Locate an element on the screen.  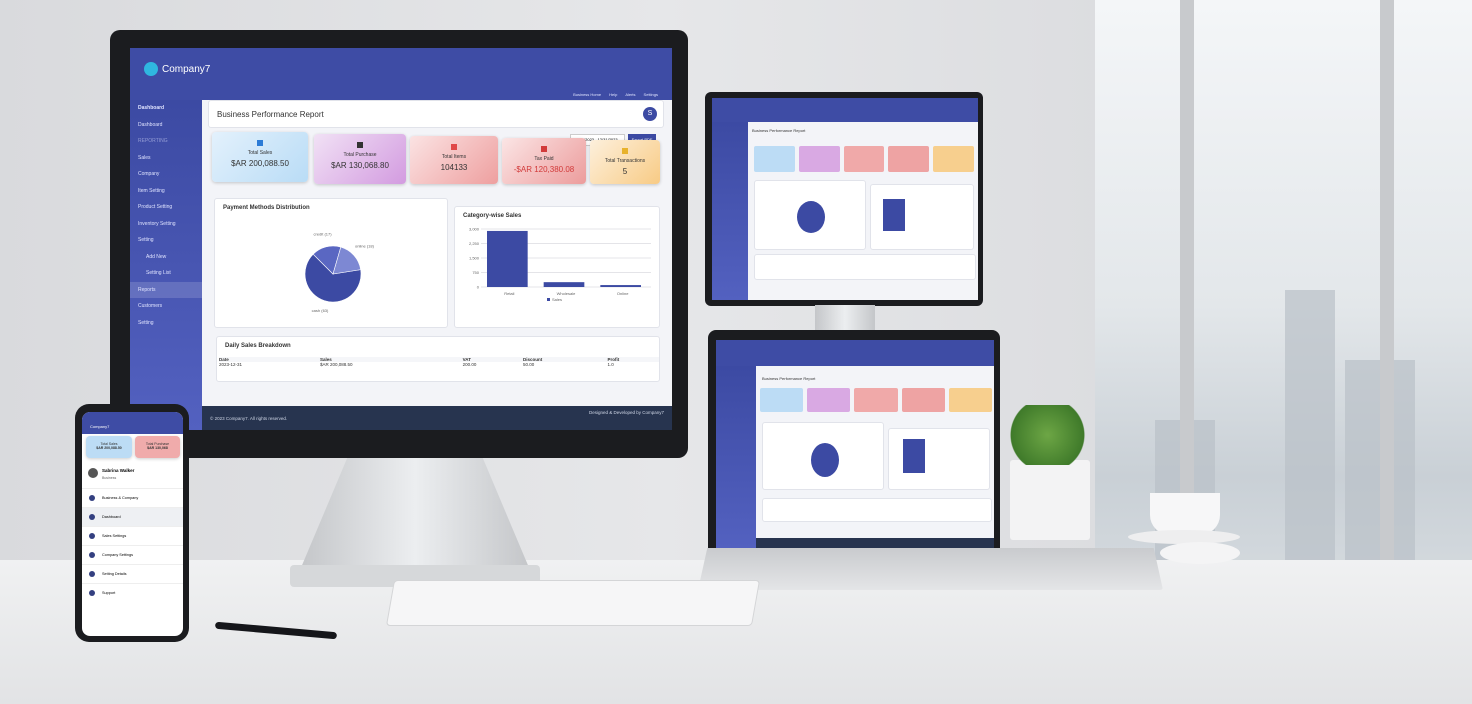
column-header: Sales is located at coordinates (325, 359).